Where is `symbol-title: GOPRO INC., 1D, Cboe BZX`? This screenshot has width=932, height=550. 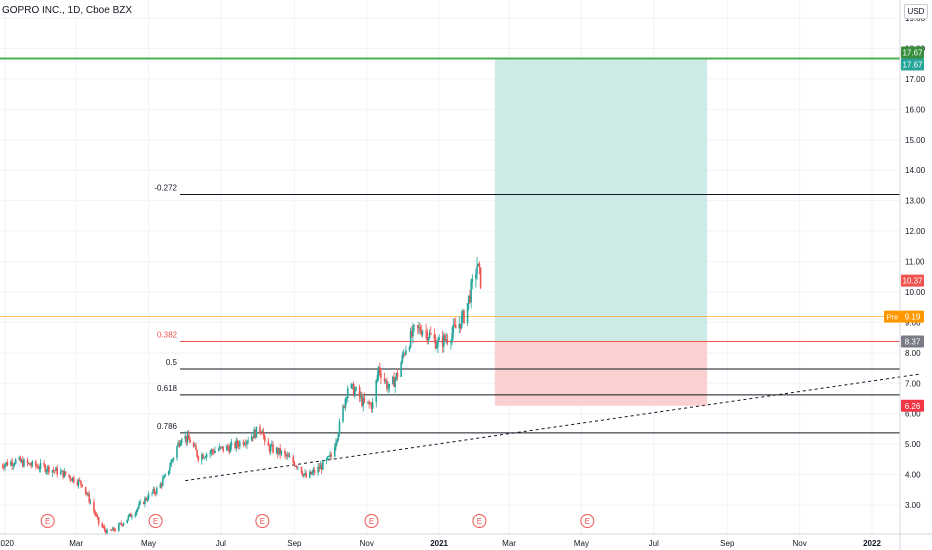
symbol-title: GOPRO INC., 1D, Cboe BZX is located at coordinates (67, 10).